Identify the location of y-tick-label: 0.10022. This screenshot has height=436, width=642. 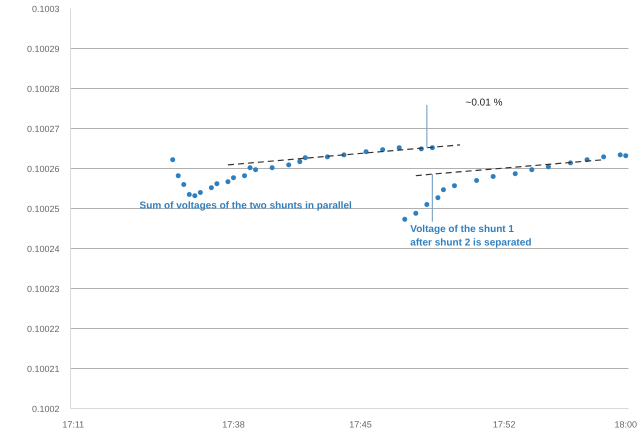
(43, 329).